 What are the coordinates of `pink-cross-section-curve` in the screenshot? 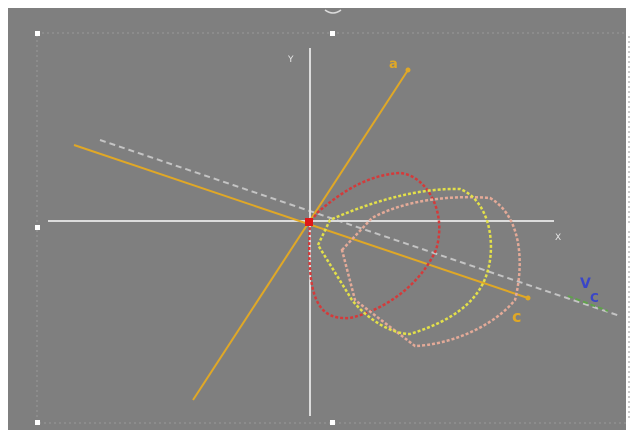 It's located at (430, 271).